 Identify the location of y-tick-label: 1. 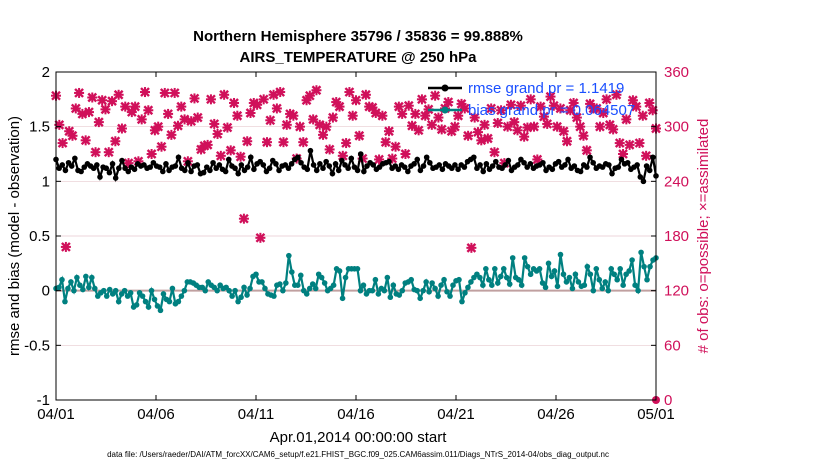
(46, 181).